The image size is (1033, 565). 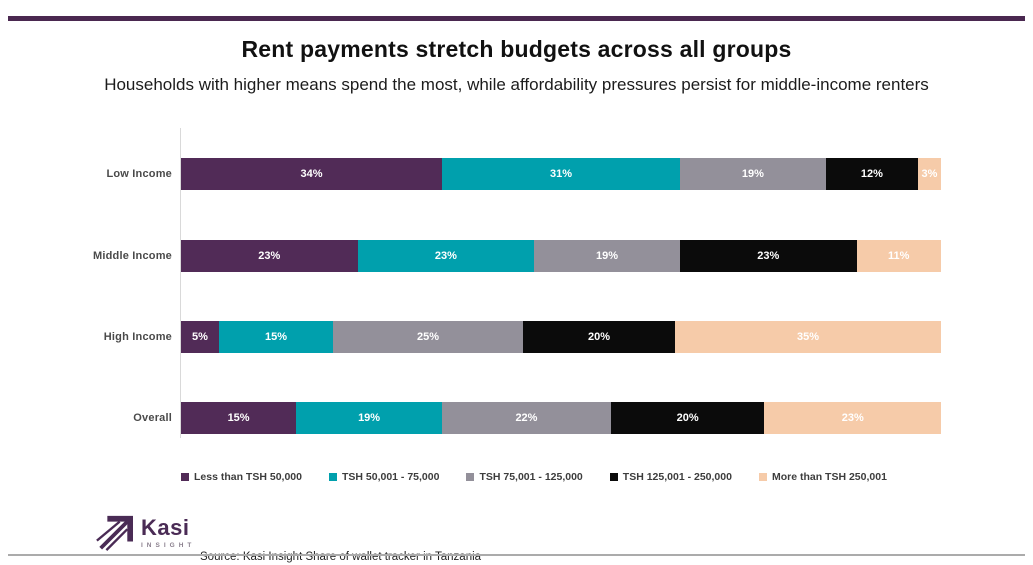 I want to click on legend-label: Less than TSH 50,000, so click(x=248, y=477).